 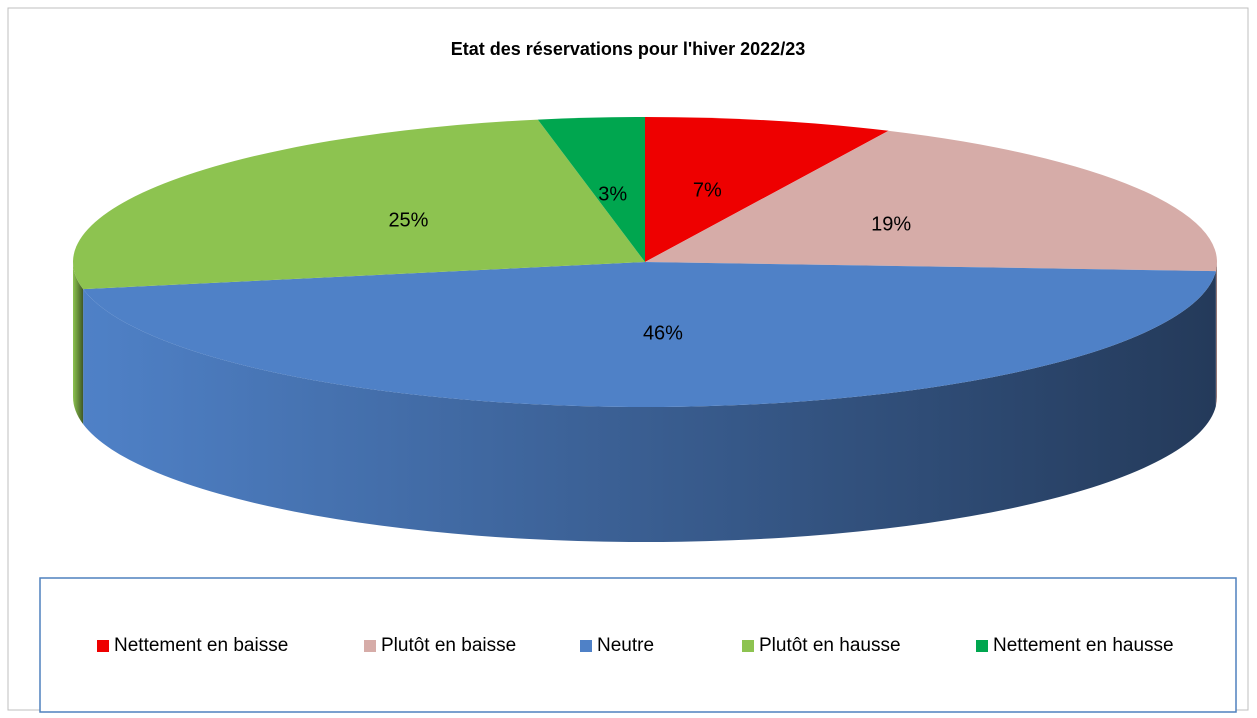 What do you see at coordinates (891, 224) in the screenshot?
I see `data-label: 19%` at bounding box center [891, 224].